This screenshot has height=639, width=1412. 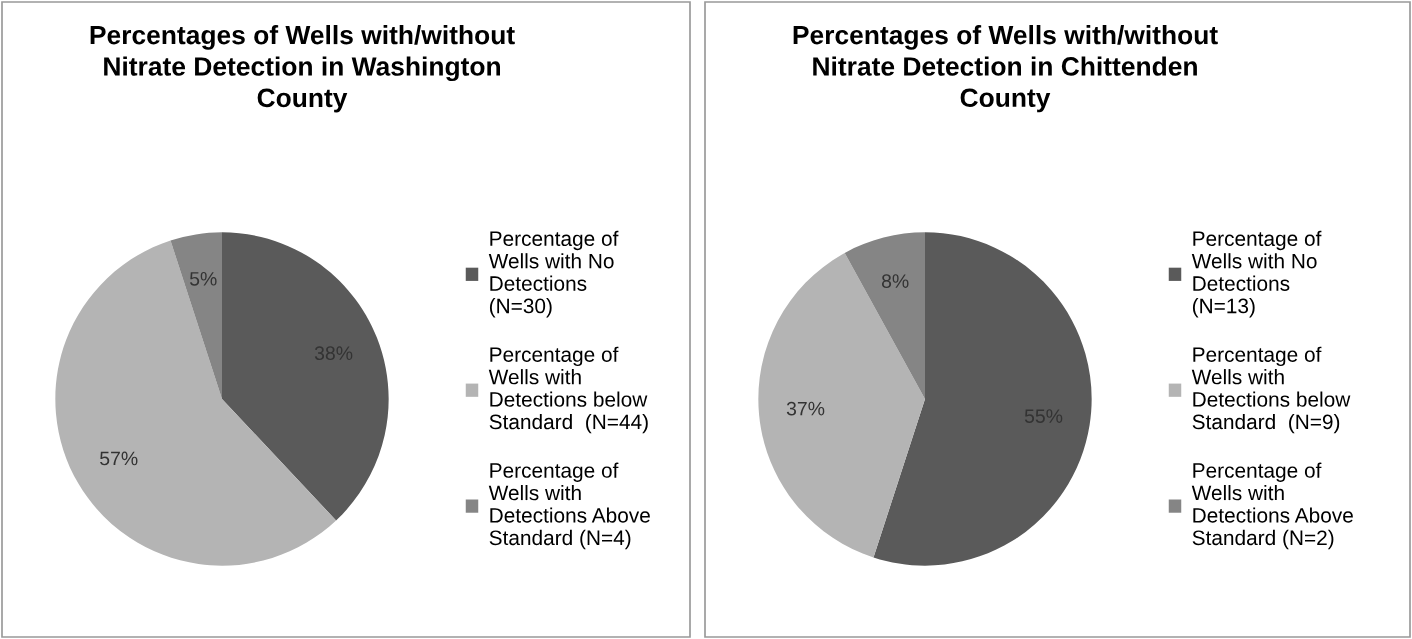 I want to click on chart-title: Percentages of Wells with/without Nitrate Detection in Washington County, so click(x=302, y=69).